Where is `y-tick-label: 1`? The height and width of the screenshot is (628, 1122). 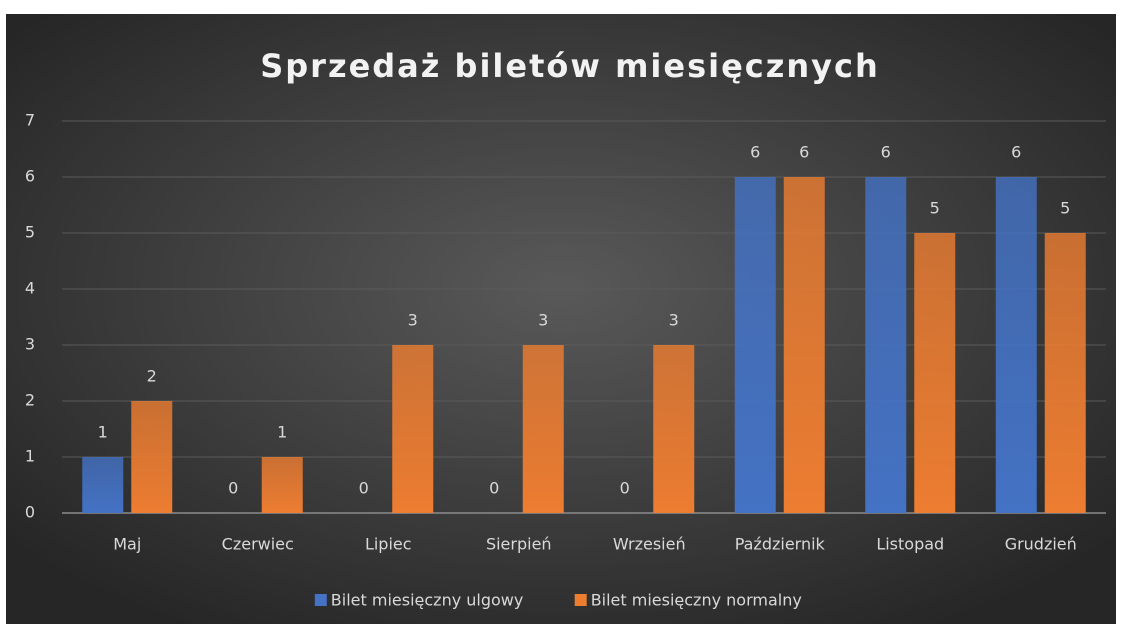 y-tick-label: 1 is located at coordinates (30, 456).